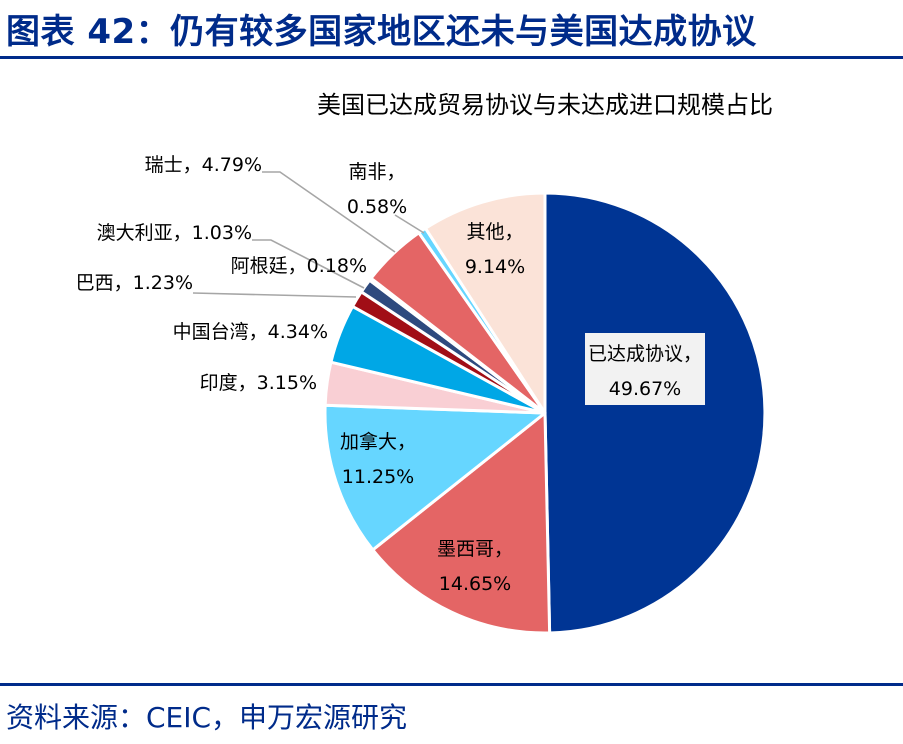 The width and height of the screenshot is (903, 744). What do you see at coordinates (475, 566) in the screenshot?
I see `slice-label: 墨西哥， 14.65%` at bounding box center [475, 566].